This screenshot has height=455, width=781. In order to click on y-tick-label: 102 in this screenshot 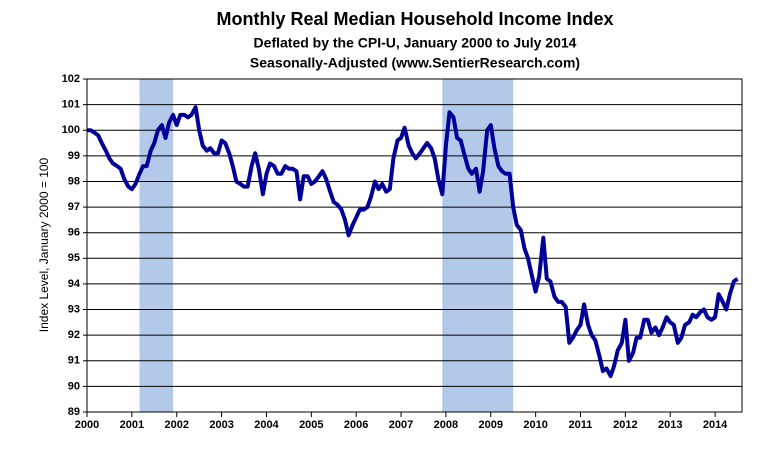, I will do `click(71, 79)`.